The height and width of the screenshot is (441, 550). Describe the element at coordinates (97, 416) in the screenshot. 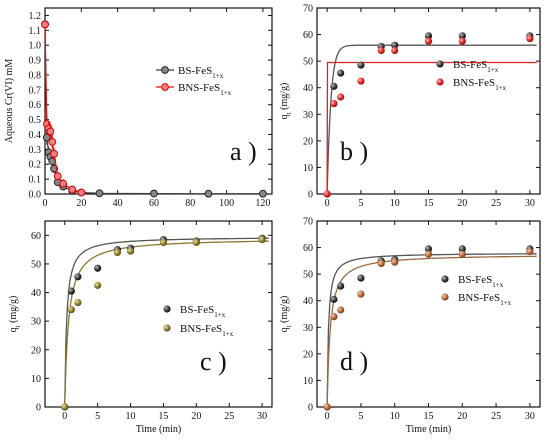

I see `x-tick-label: 5` at that location.